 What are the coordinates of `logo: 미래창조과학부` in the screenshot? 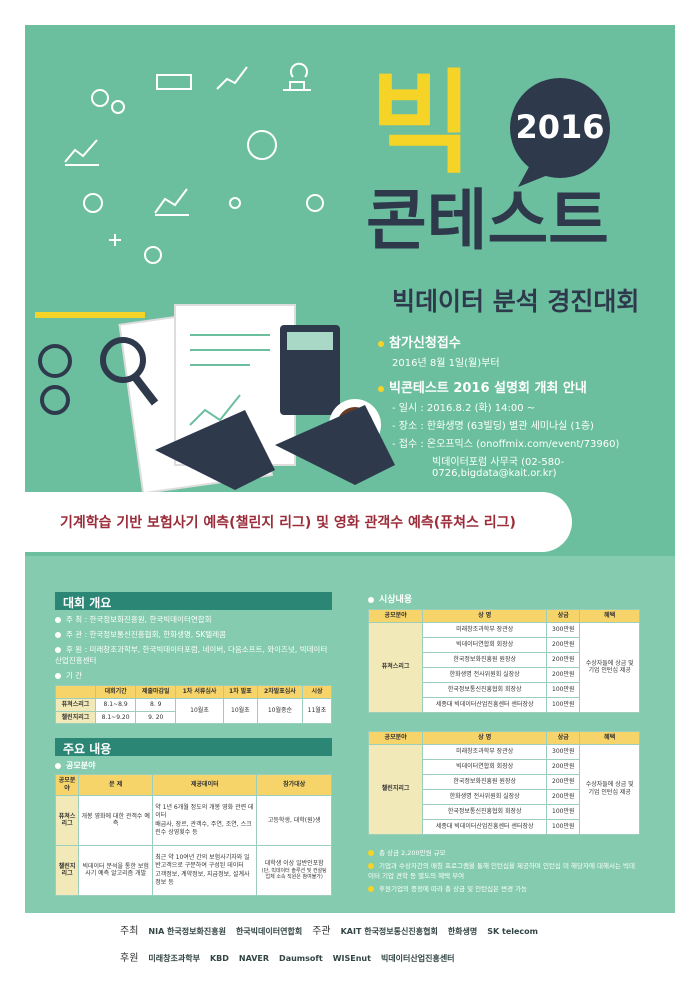 It's located at (174, 958).